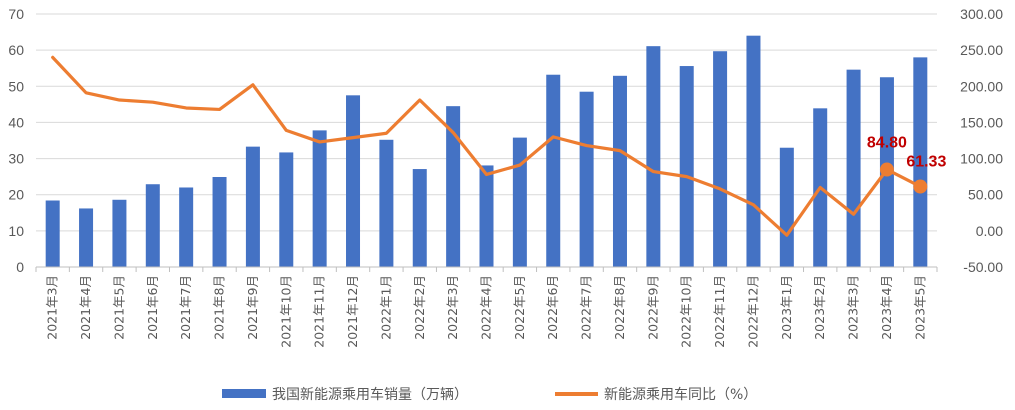 This screenshot has height=410, width=1015. What do you see at coordinates (519, 307) in the screenshot?
I see `x-axis-tick-label: 2022年5月` at bounding box center [519, 307].